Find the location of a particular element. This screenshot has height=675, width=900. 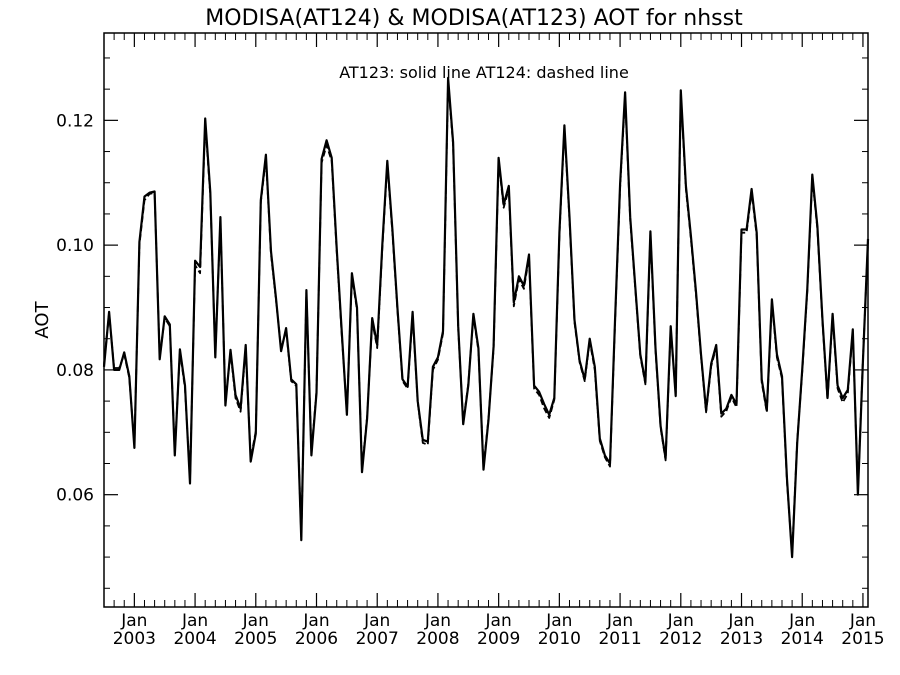

x-tick-year-label: 2011 is located at coordinates (619, 639).